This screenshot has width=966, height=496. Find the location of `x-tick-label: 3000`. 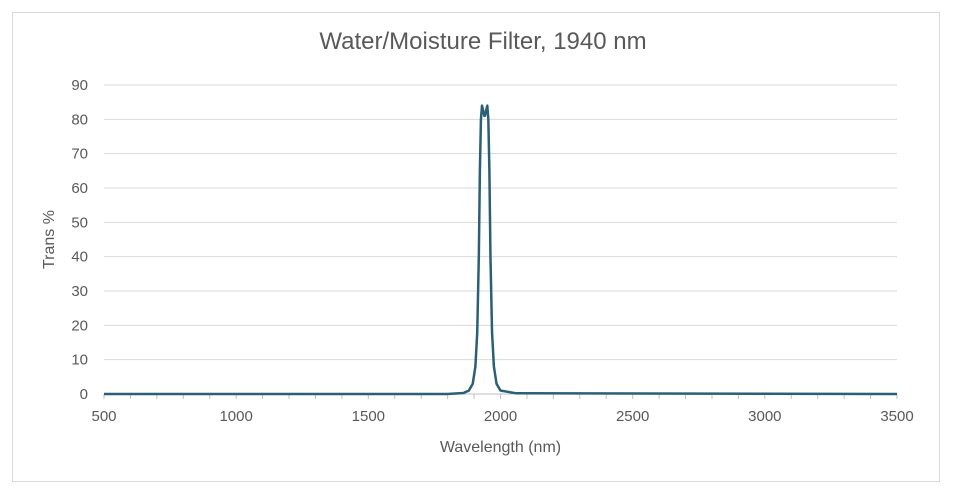

x-tick-label: 3000 is located at coordinates (764, 416).